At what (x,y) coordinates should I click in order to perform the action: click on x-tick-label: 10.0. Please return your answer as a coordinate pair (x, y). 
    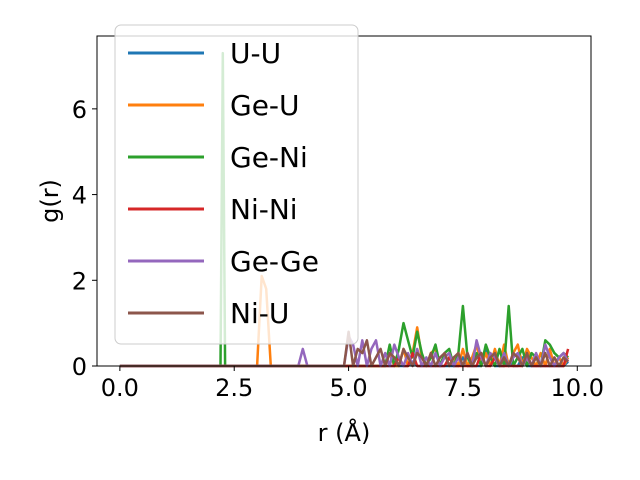
    Looking at the image, I should click on (577, 388).